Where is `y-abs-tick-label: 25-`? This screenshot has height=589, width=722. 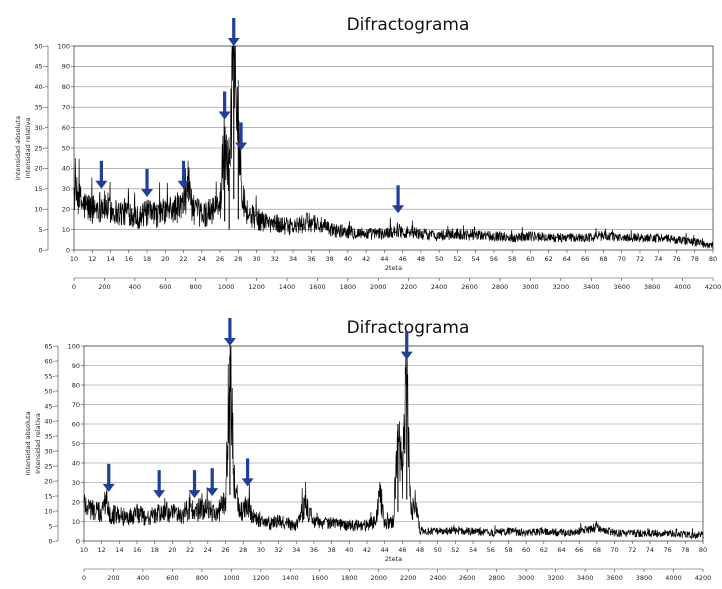
y-abs-tick-label: 25- is located at coordinates (39, 148).